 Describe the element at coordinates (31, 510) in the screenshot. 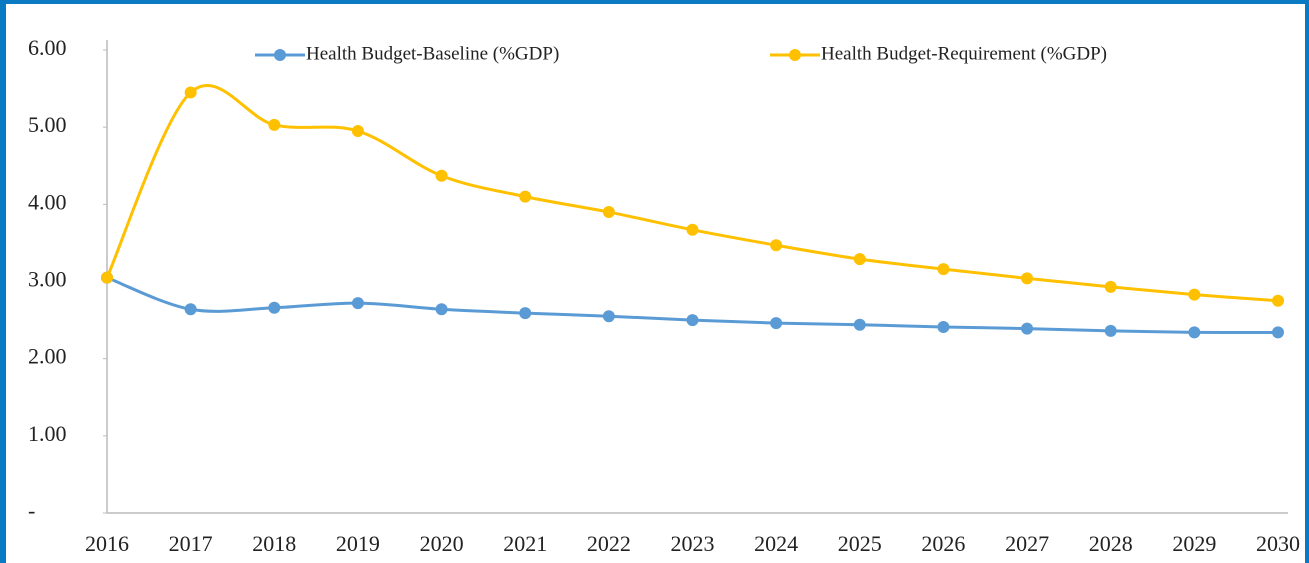

I see `y-tick-label: -` at that location.